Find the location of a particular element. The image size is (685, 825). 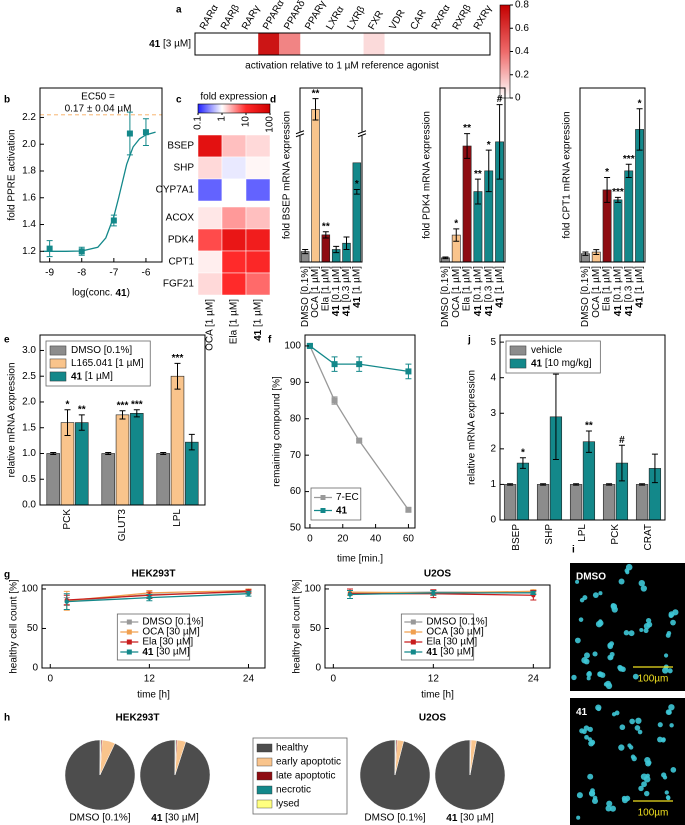

column-label: RARβ is located at coordinates (230, 17).